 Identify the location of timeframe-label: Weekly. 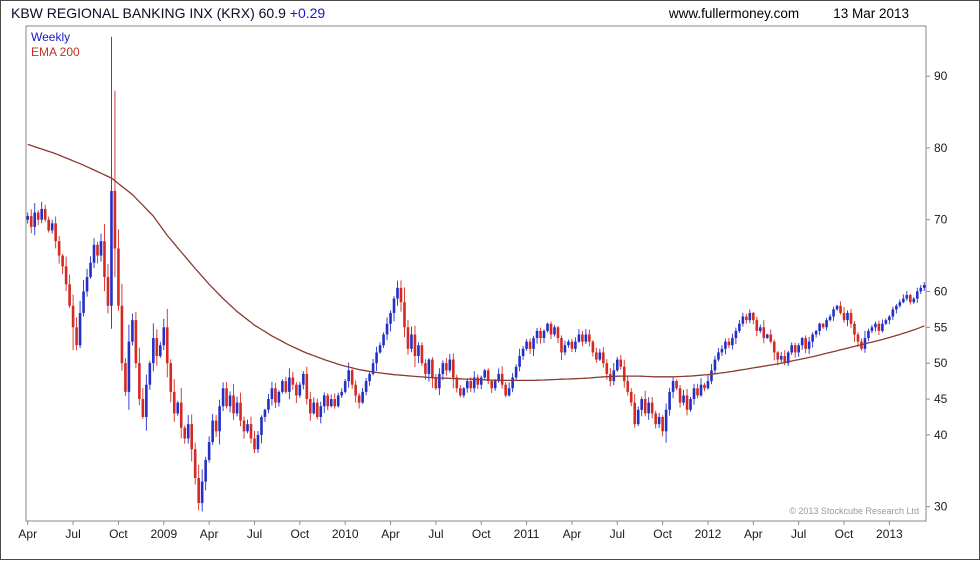
(51, 37).